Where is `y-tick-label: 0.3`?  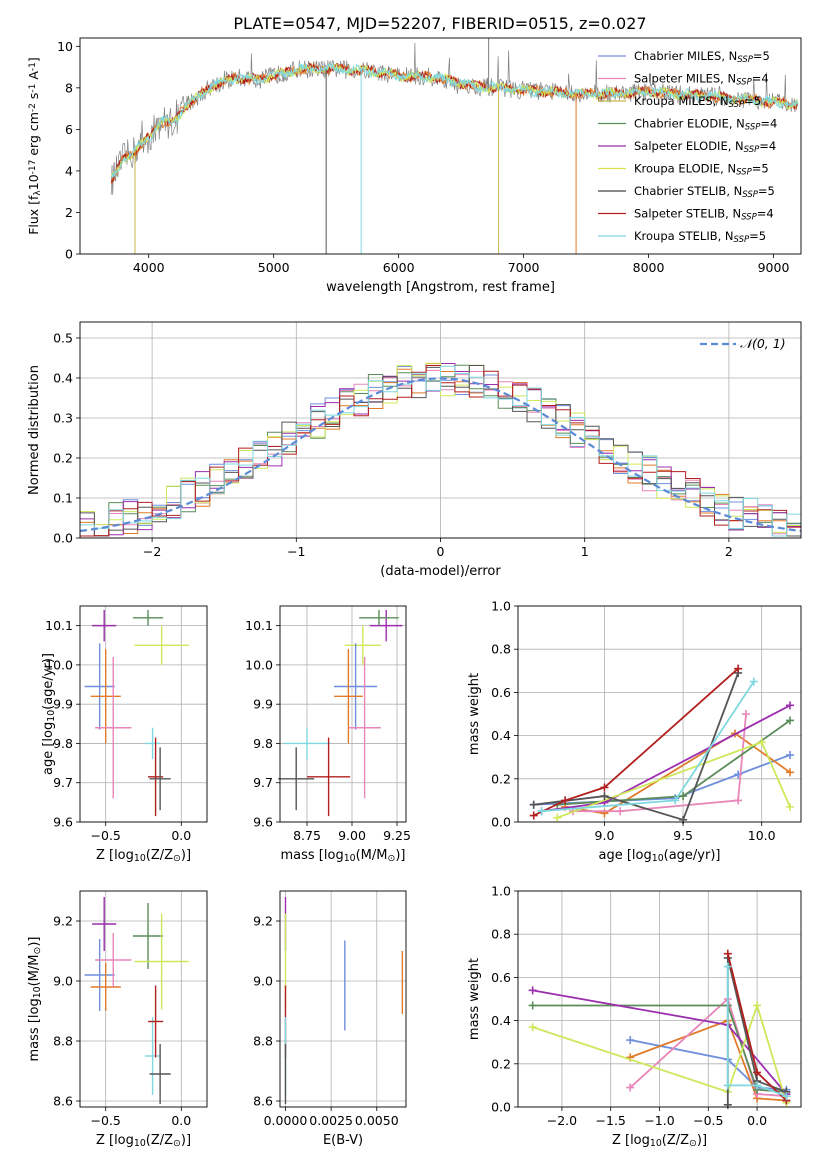 y-tick-label: 0.3 is located at coordinates (63, 418).